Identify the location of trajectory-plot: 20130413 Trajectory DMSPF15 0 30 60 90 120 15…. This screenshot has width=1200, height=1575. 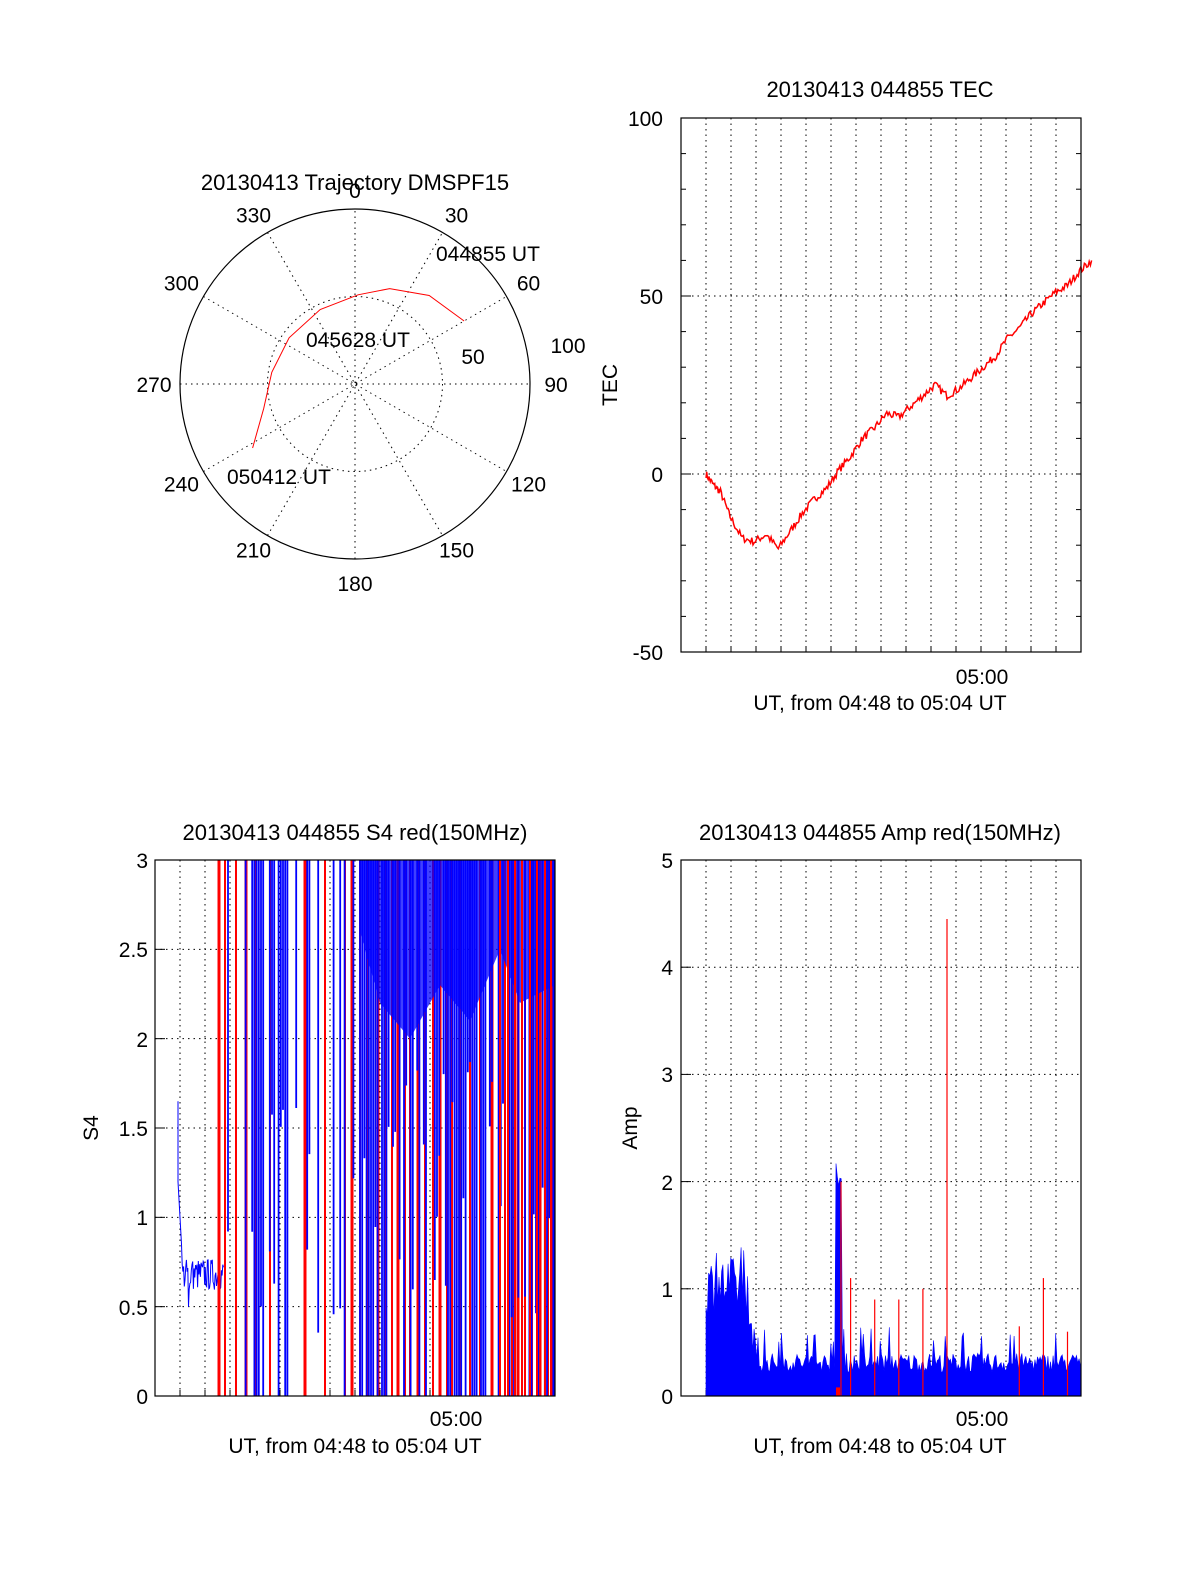
(360, 383).